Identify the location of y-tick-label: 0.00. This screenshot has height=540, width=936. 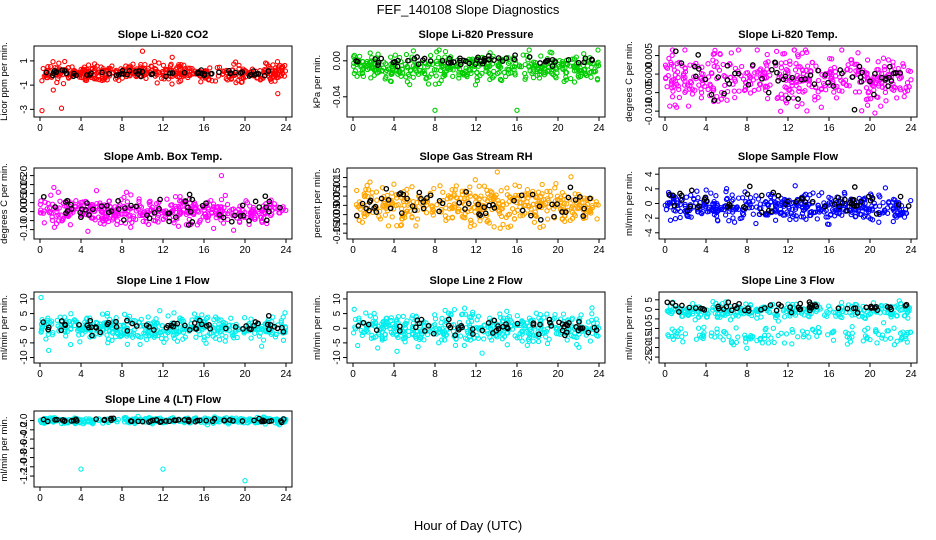
(337, 205).